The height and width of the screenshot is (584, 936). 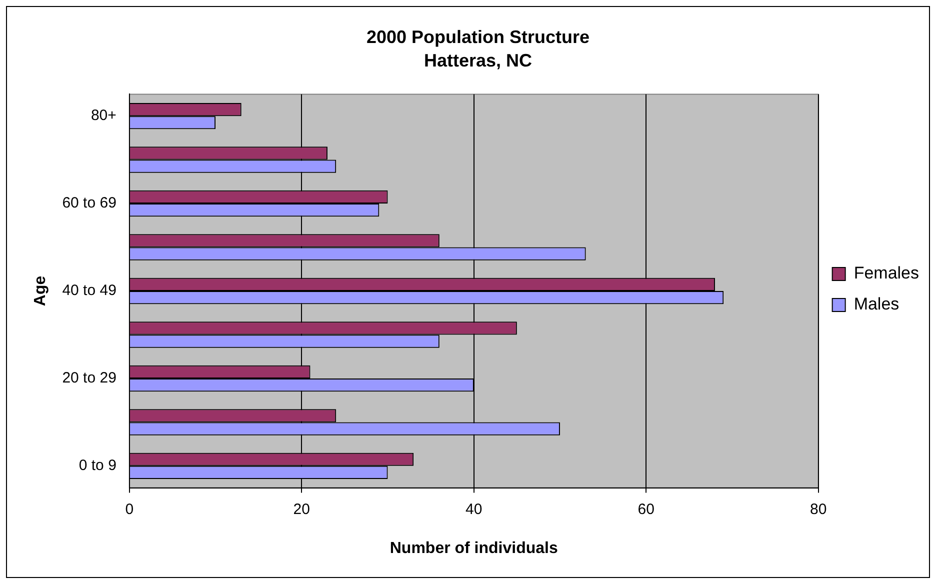 I want to click on x-tick-label: 20, so click(x=301, y=509).